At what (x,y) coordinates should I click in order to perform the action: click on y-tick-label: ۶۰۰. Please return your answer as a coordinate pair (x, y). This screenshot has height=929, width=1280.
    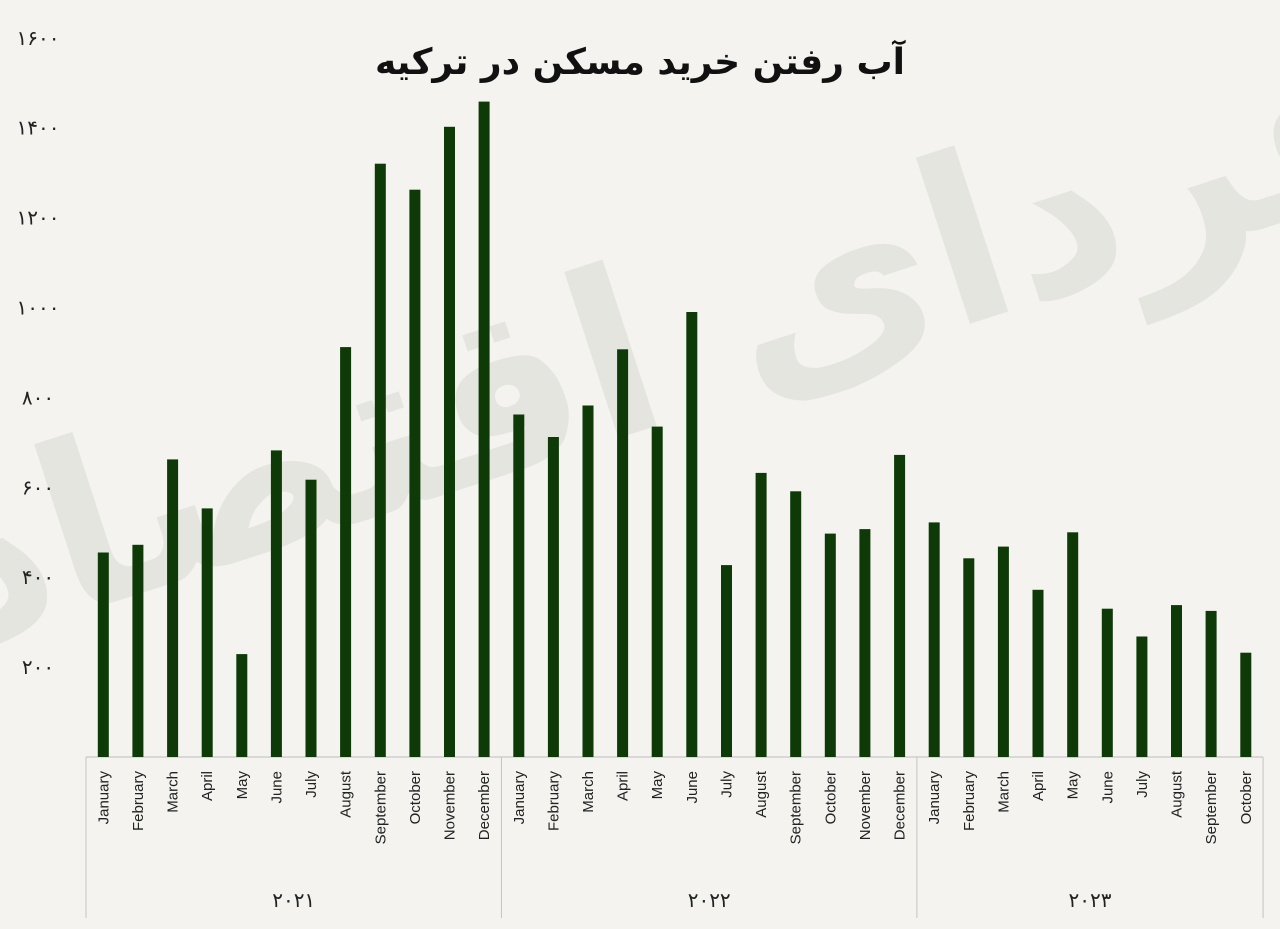
    Looking at the image, I should click on (38, 487).